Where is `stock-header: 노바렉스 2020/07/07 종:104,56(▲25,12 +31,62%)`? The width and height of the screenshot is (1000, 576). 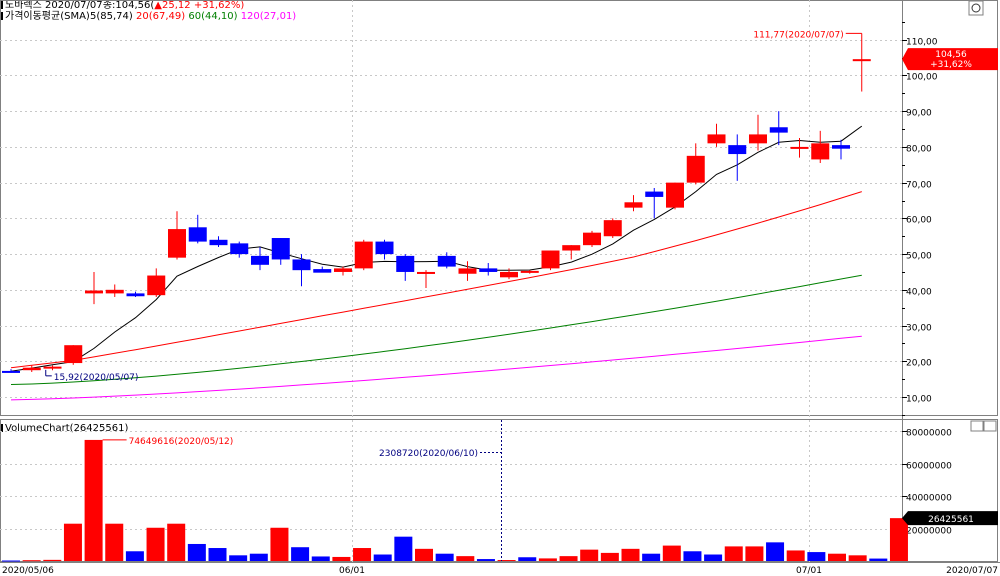 stock-header: 노바렉스 2020/07/07 종:104,56(▲25,12 +31,62%) is located at coordinates (122, 5).